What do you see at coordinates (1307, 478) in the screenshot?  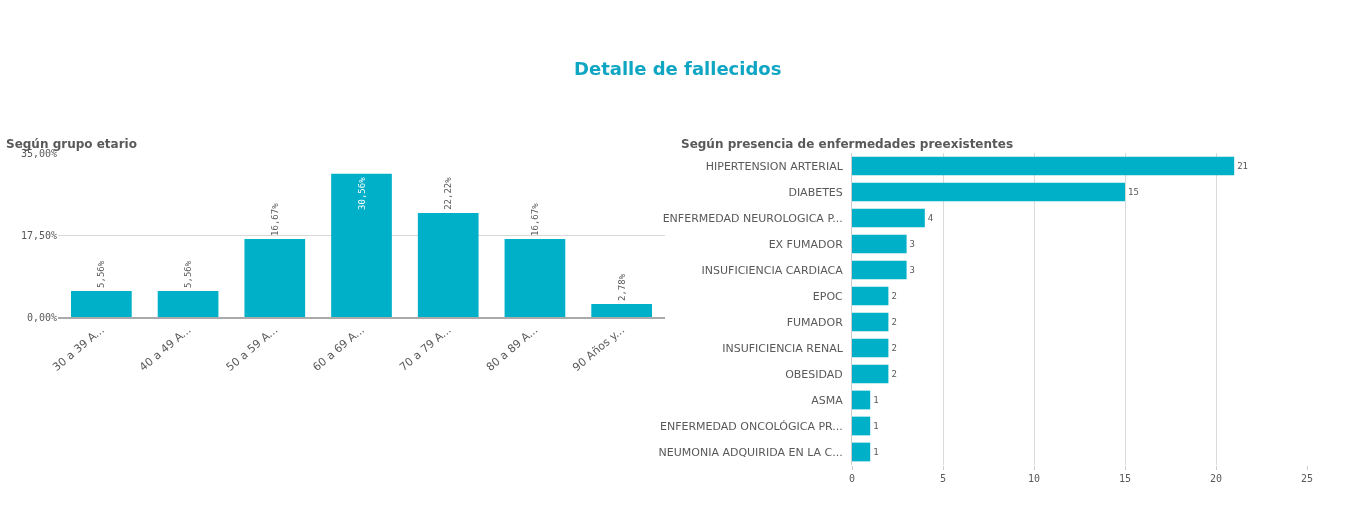 I see `x-tick-label: 25` at bounding box center [1307, 478].